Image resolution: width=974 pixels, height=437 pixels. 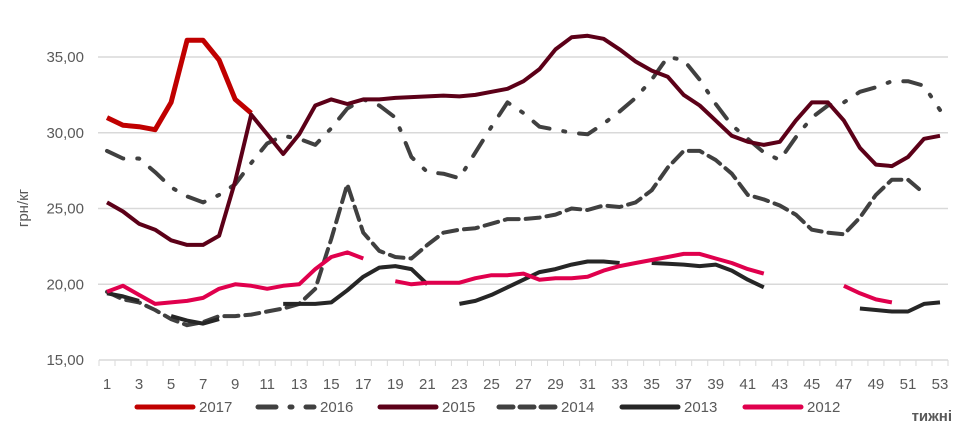 I want to click on y-axis-title: грн/кг, so click(x=23, y=207).